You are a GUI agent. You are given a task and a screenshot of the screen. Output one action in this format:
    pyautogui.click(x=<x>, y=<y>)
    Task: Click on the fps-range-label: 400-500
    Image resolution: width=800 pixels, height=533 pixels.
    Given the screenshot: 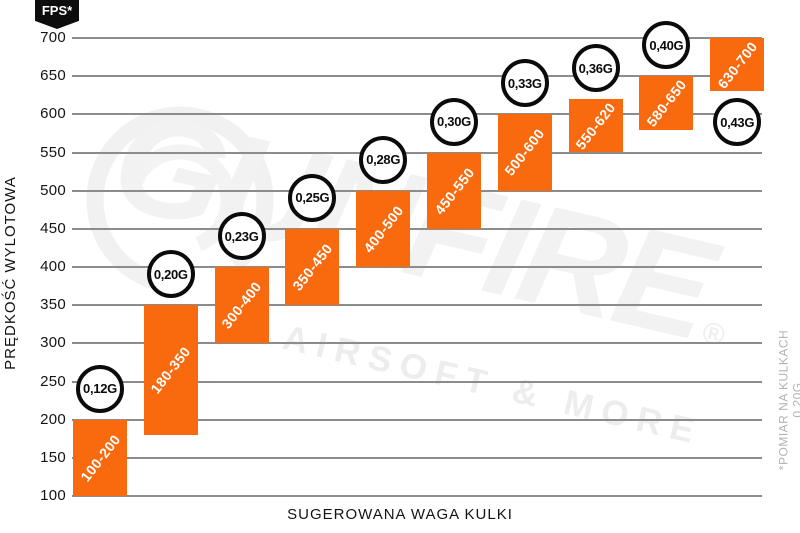 What is the action you would take?
    pyautogui.click(x=383, y=229)
    